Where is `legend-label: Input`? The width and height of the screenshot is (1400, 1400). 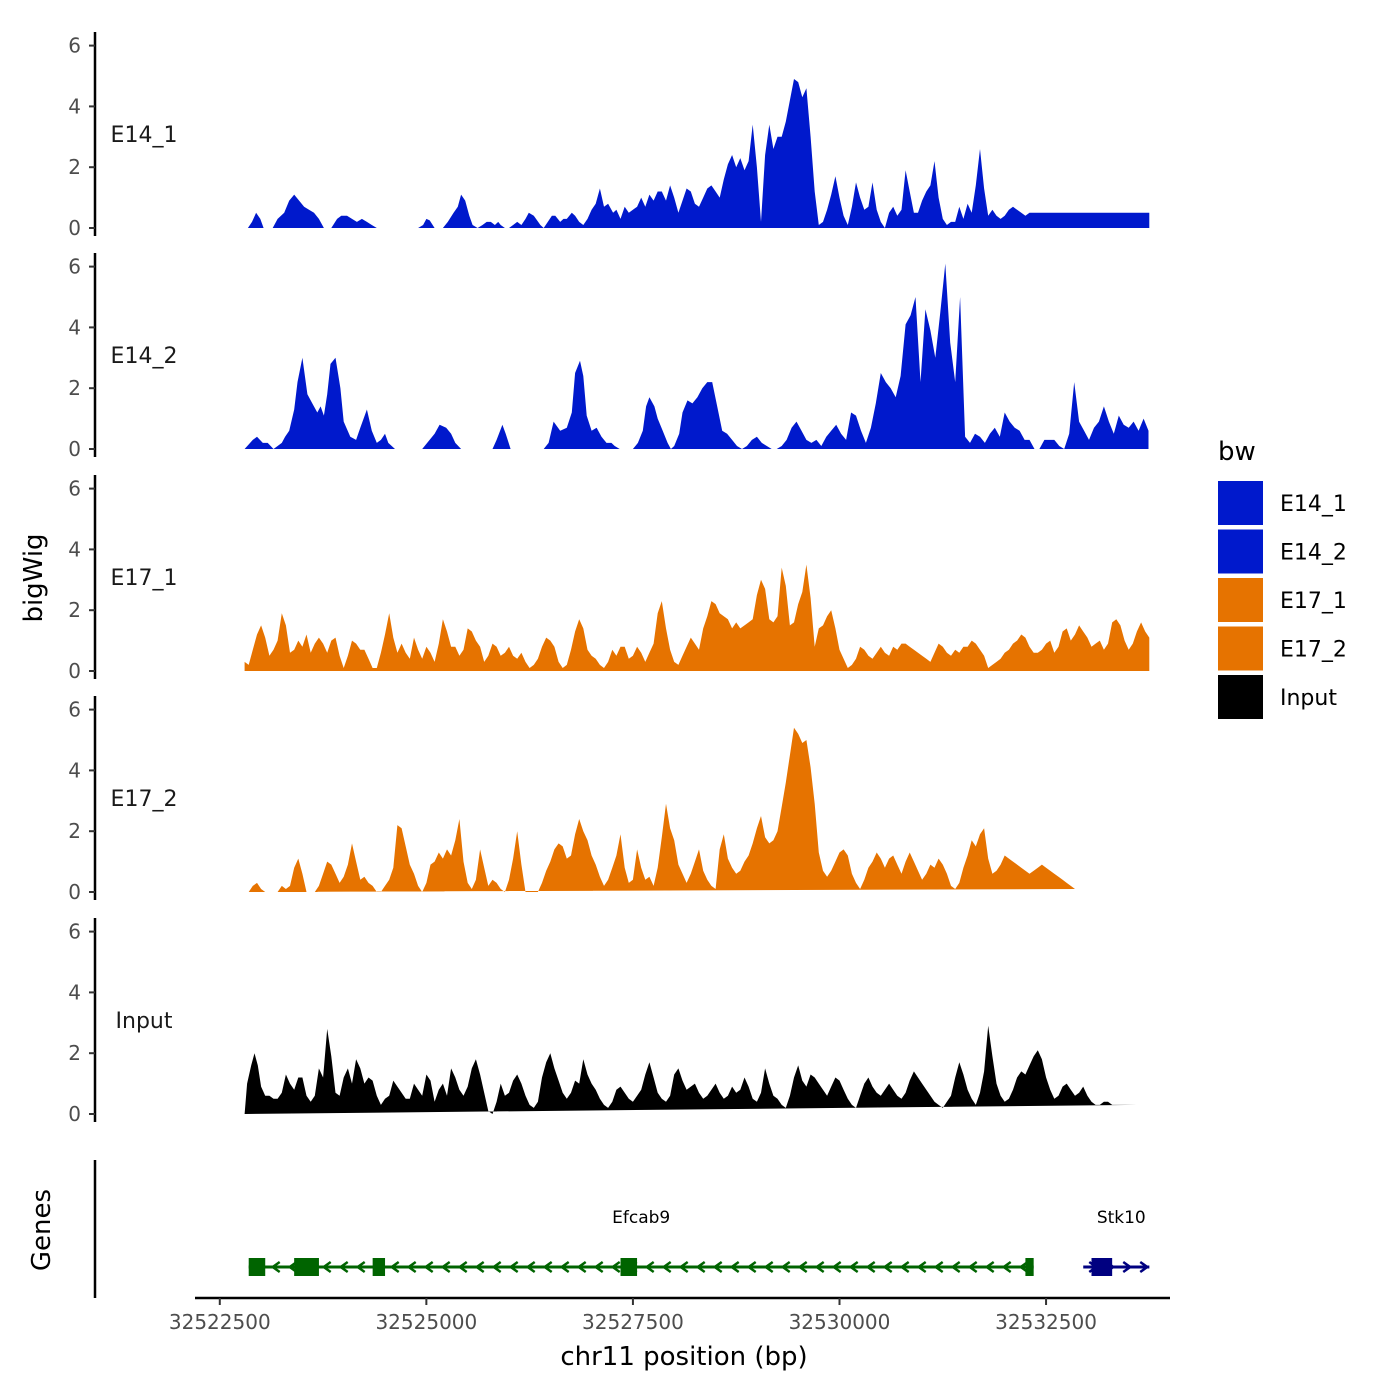
legend-label: Input is located at coordinates (1308, 698).